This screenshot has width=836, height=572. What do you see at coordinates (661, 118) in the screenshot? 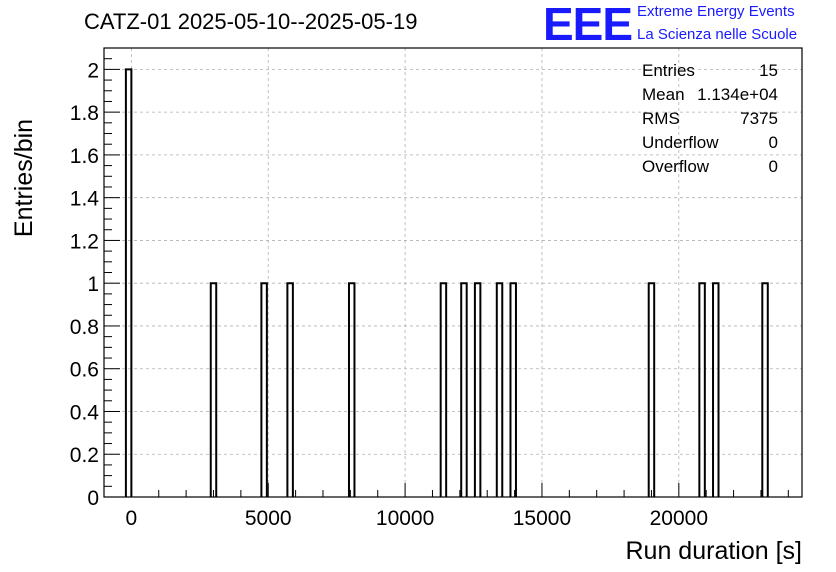
I see `stats-label: RMS` at bounding box center [661, 118].